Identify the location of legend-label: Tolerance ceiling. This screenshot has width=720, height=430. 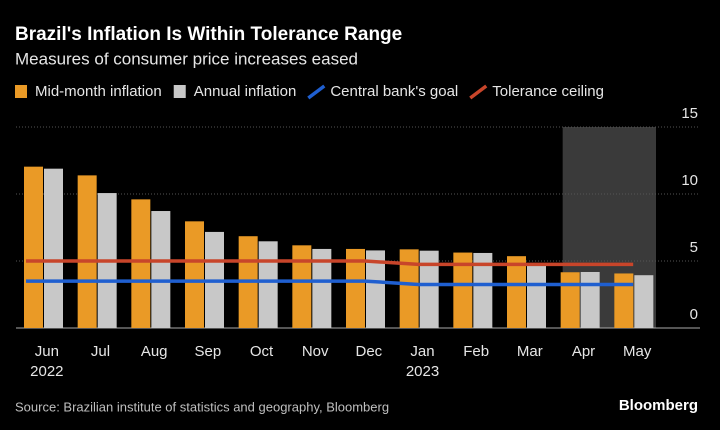
(548, 91).